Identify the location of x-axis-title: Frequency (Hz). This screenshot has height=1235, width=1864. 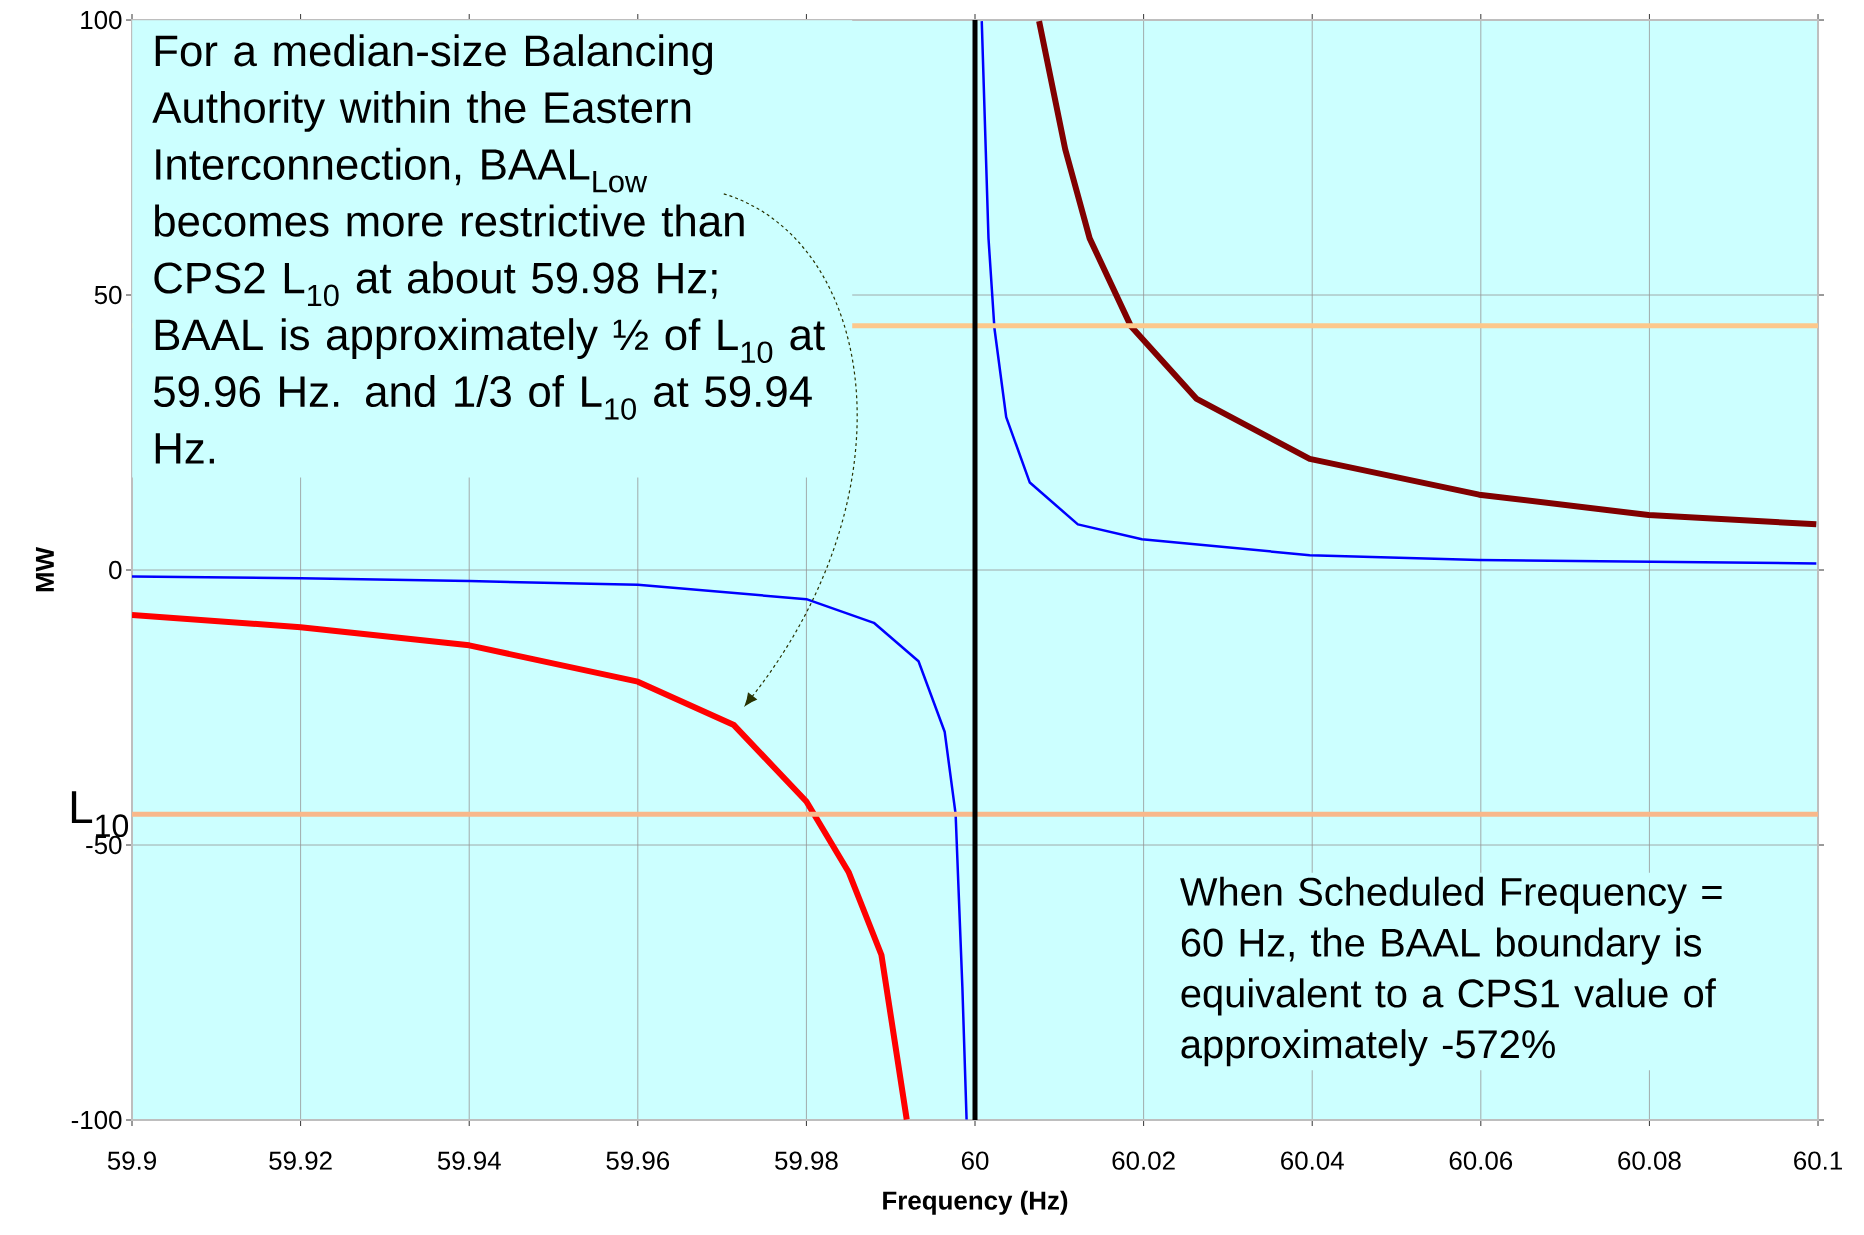
(975, 1202).